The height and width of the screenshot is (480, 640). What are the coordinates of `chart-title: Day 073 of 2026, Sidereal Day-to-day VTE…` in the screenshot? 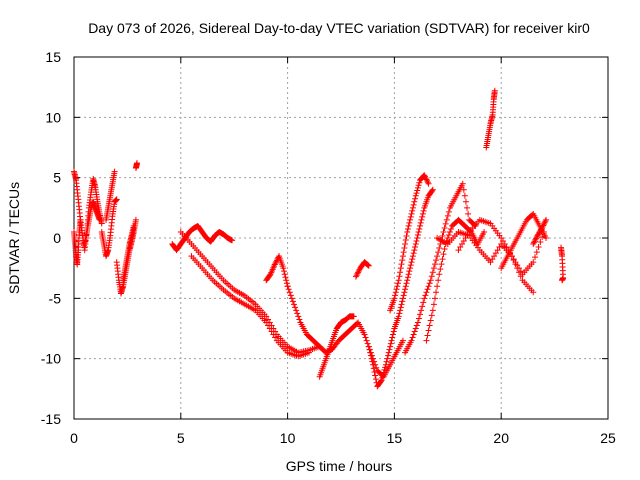 It's located at (339, 28).